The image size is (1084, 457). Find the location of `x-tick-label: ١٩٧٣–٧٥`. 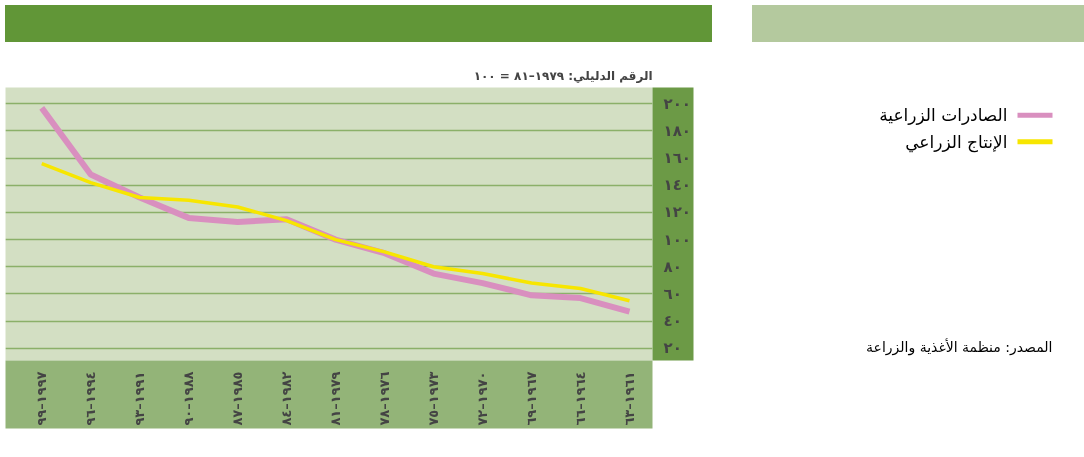

x-tick-label: ١٩٧٣–٧٥ is located at coordinates (434, 398).